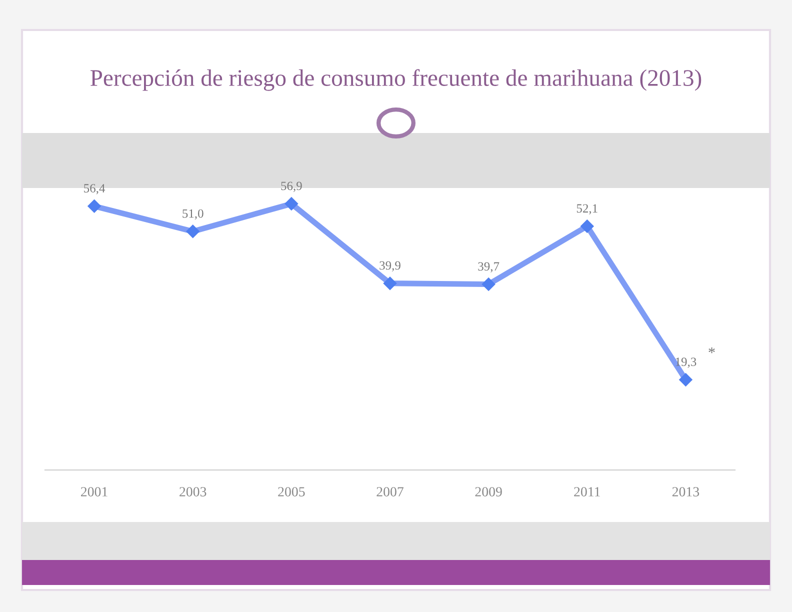 This screenshot has width=792, height=612. I want to click on x-tick-label: 2013, so click(686, 491).